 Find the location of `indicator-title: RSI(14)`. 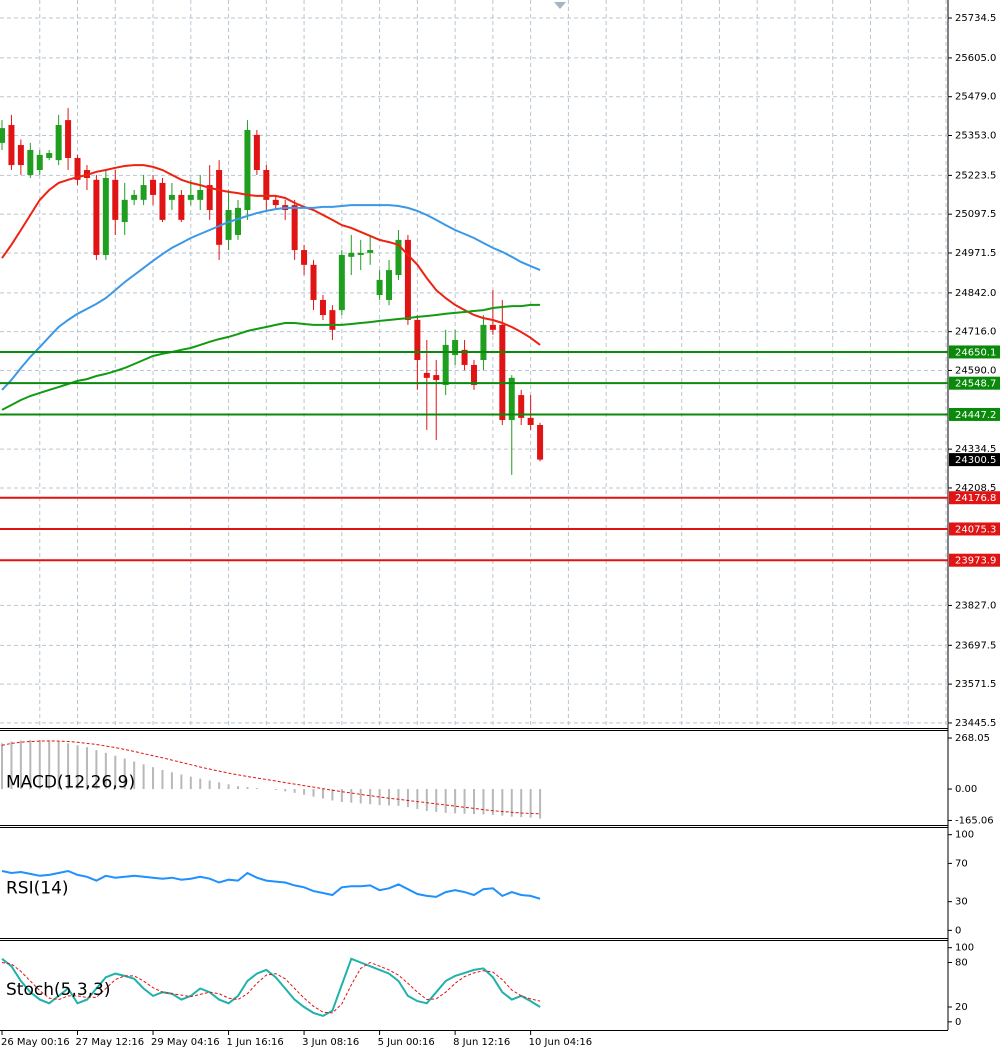

indicator-title: RSI(14) is located at coordinates (37, 889).